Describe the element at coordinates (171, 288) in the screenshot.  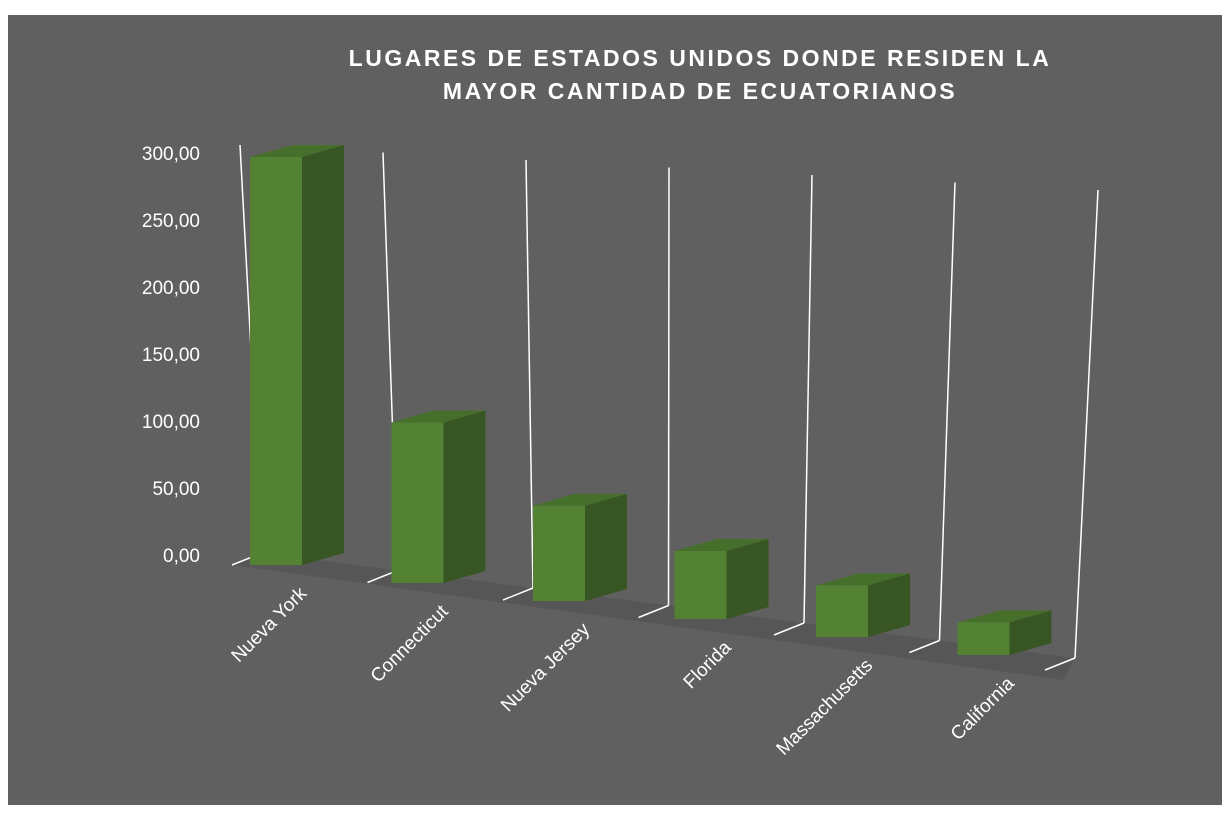
I see `y-tick-label: 200,00` at that location.